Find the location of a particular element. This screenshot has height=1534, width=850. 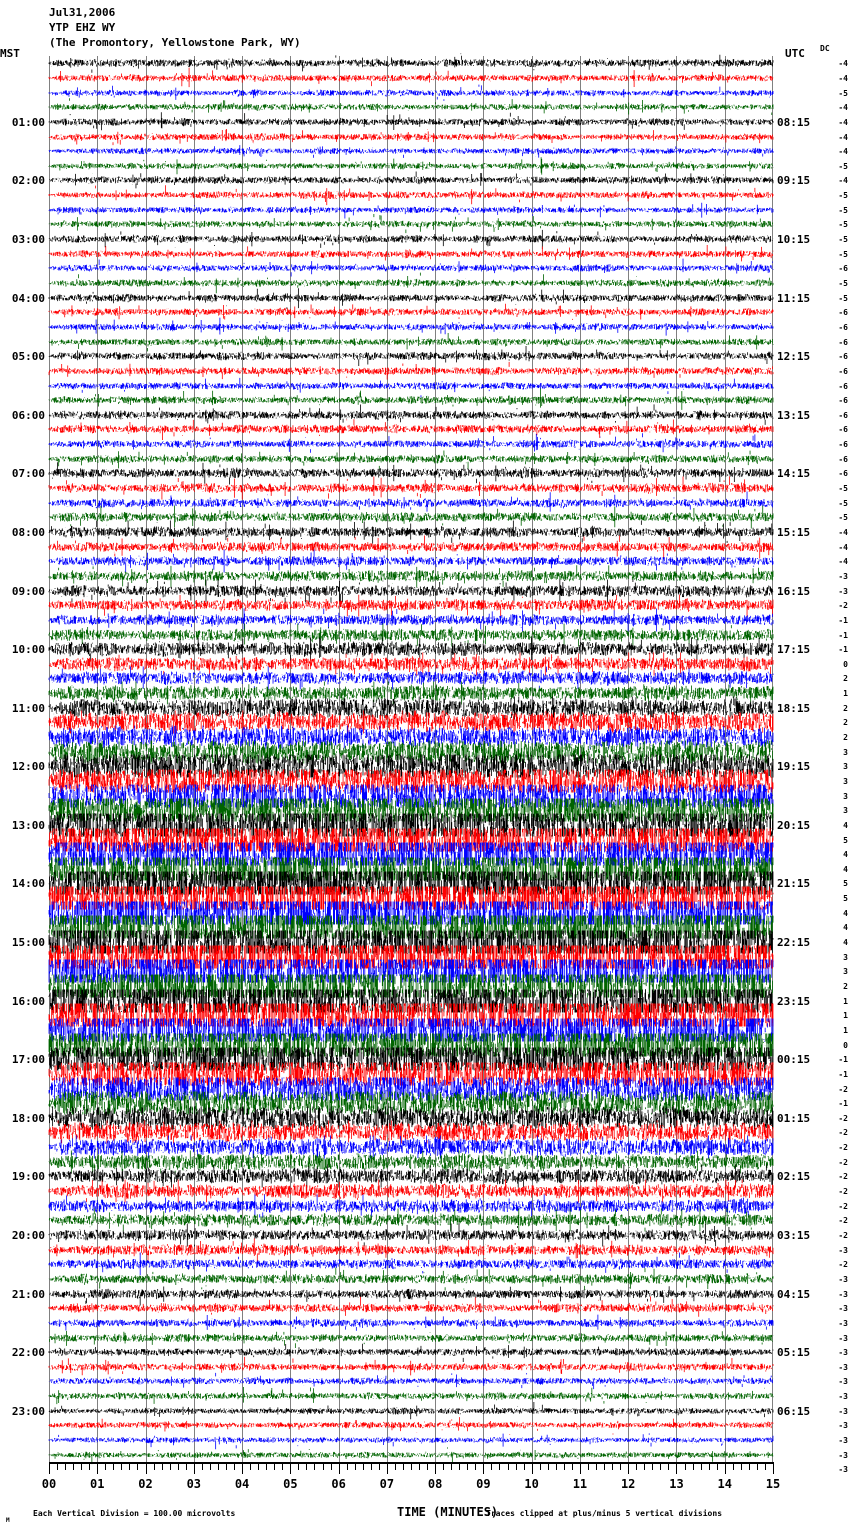

utc-hour-label: 08:15 is located at coordinates (794, 122).